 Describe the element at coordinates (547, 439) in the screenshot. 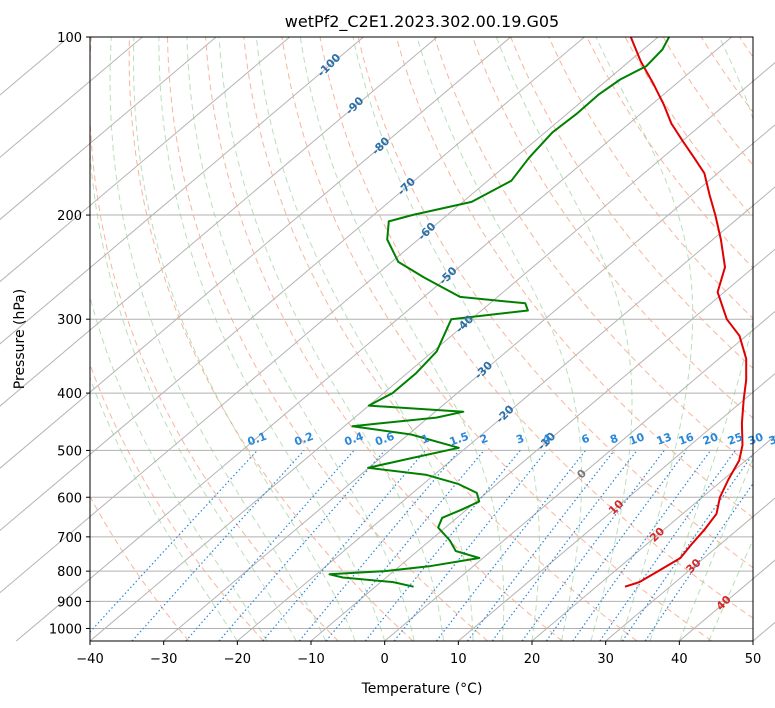

I see `mixing-ratio-label: 4` at that location.